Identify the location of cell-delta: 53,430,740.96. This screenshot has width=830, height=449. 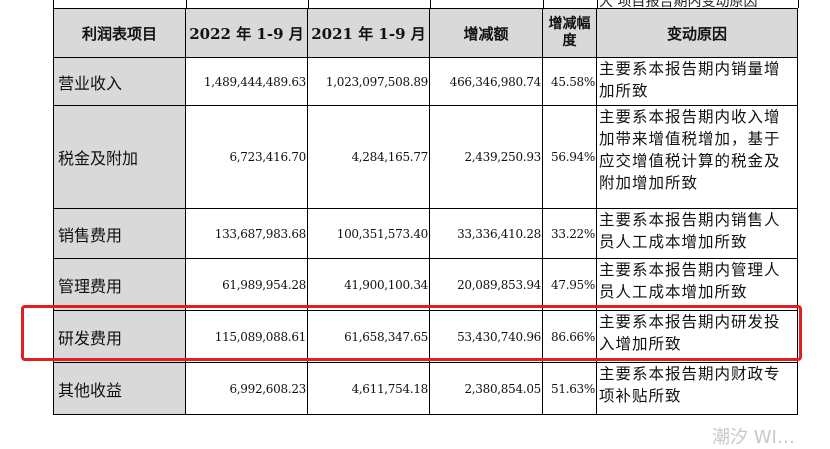
(486, 336).